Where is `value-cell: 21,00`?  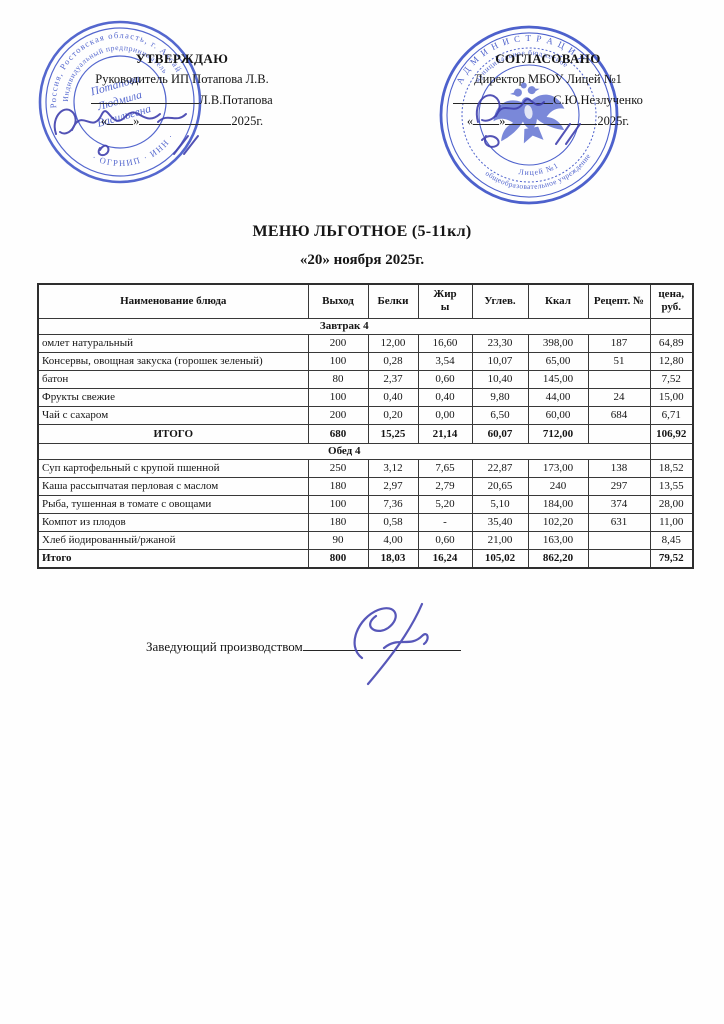 value-cell: 21,00 is located at coordinates (500, 540).